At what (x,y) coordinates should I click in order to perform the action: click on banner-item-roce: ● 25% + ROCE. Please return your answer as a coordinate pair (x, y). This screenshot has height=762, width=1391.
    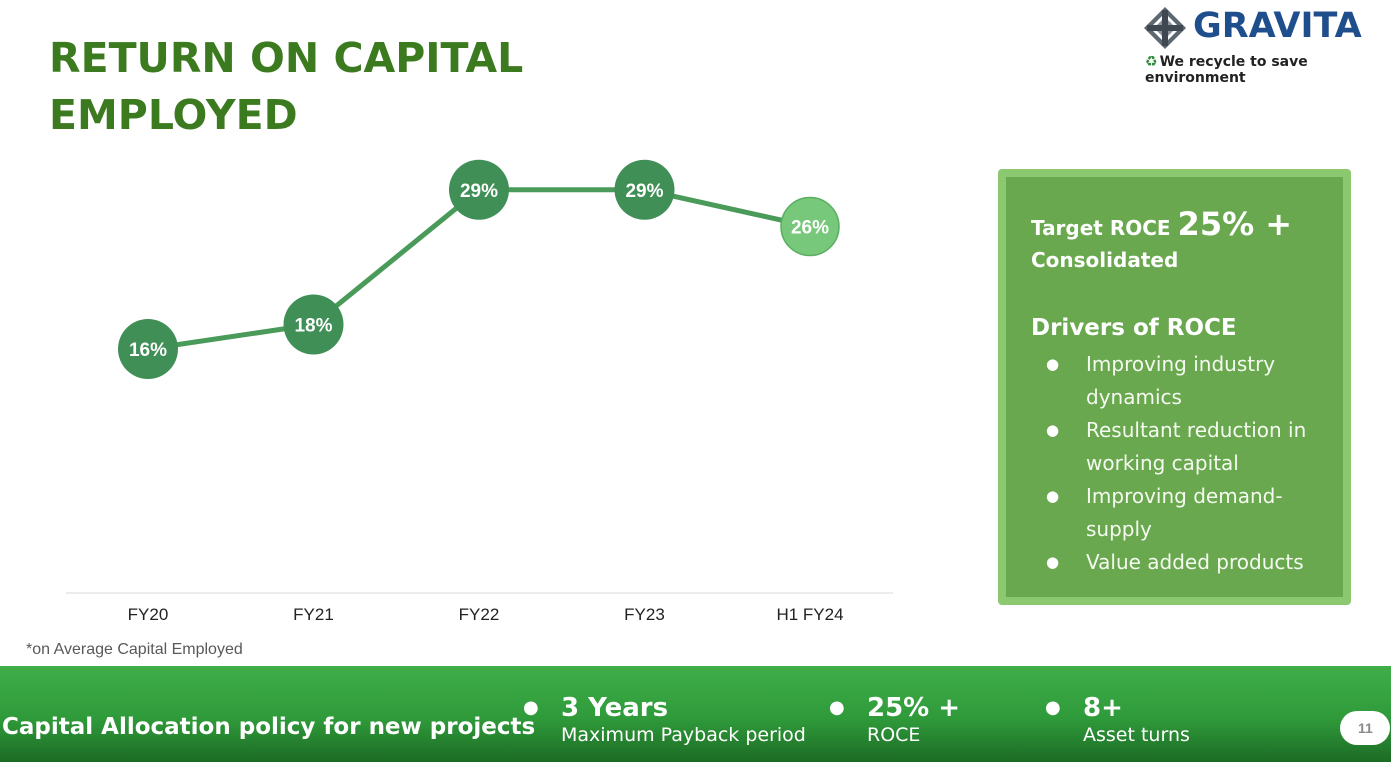
    Looking at the image, I should click on (895, 720).